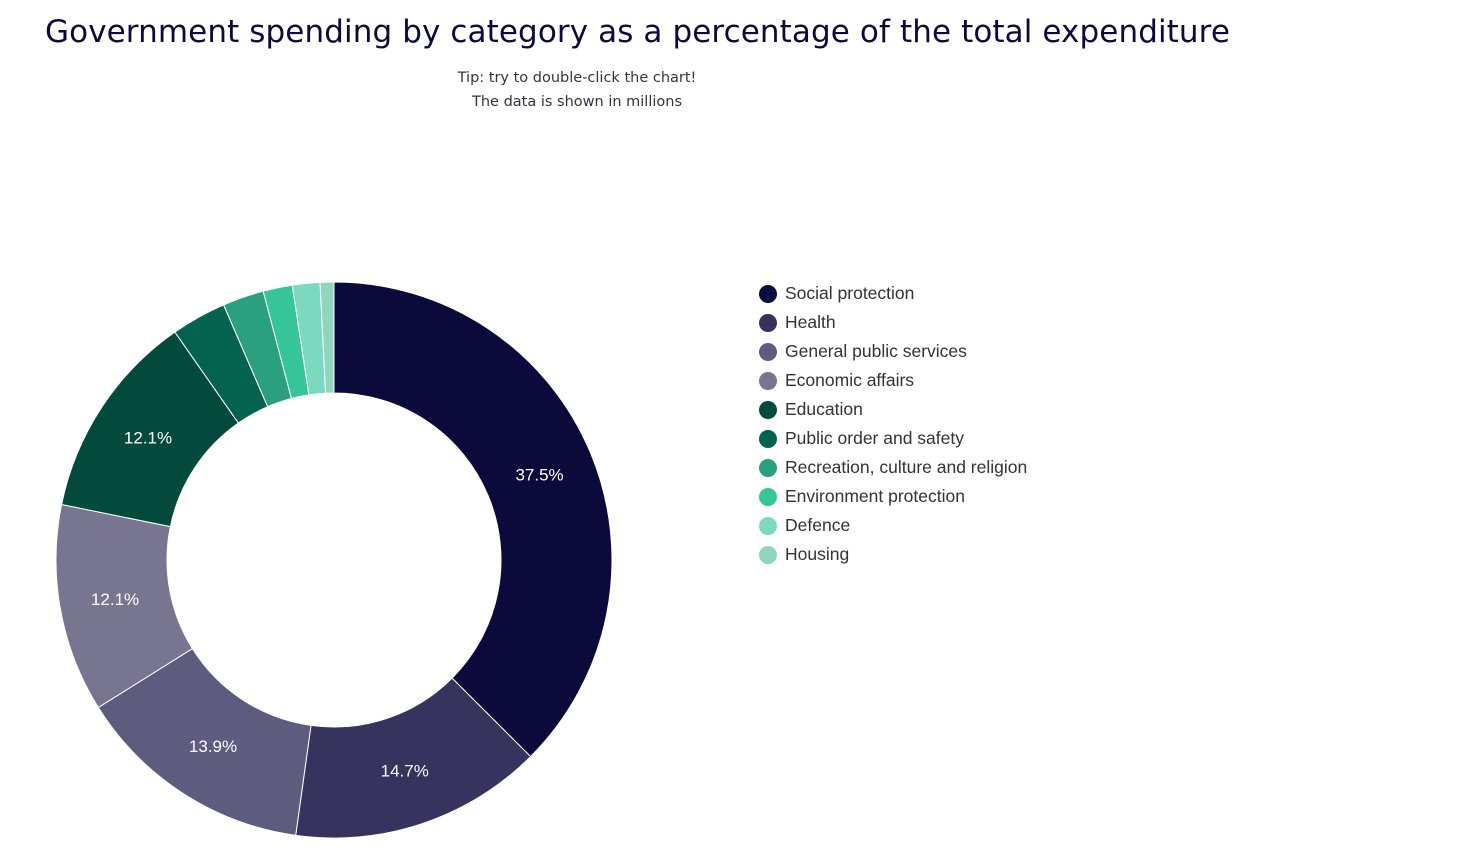  Describe the element at coordinates (876, 351) in the screenshot. I see `legend-label: General public services` at that location.